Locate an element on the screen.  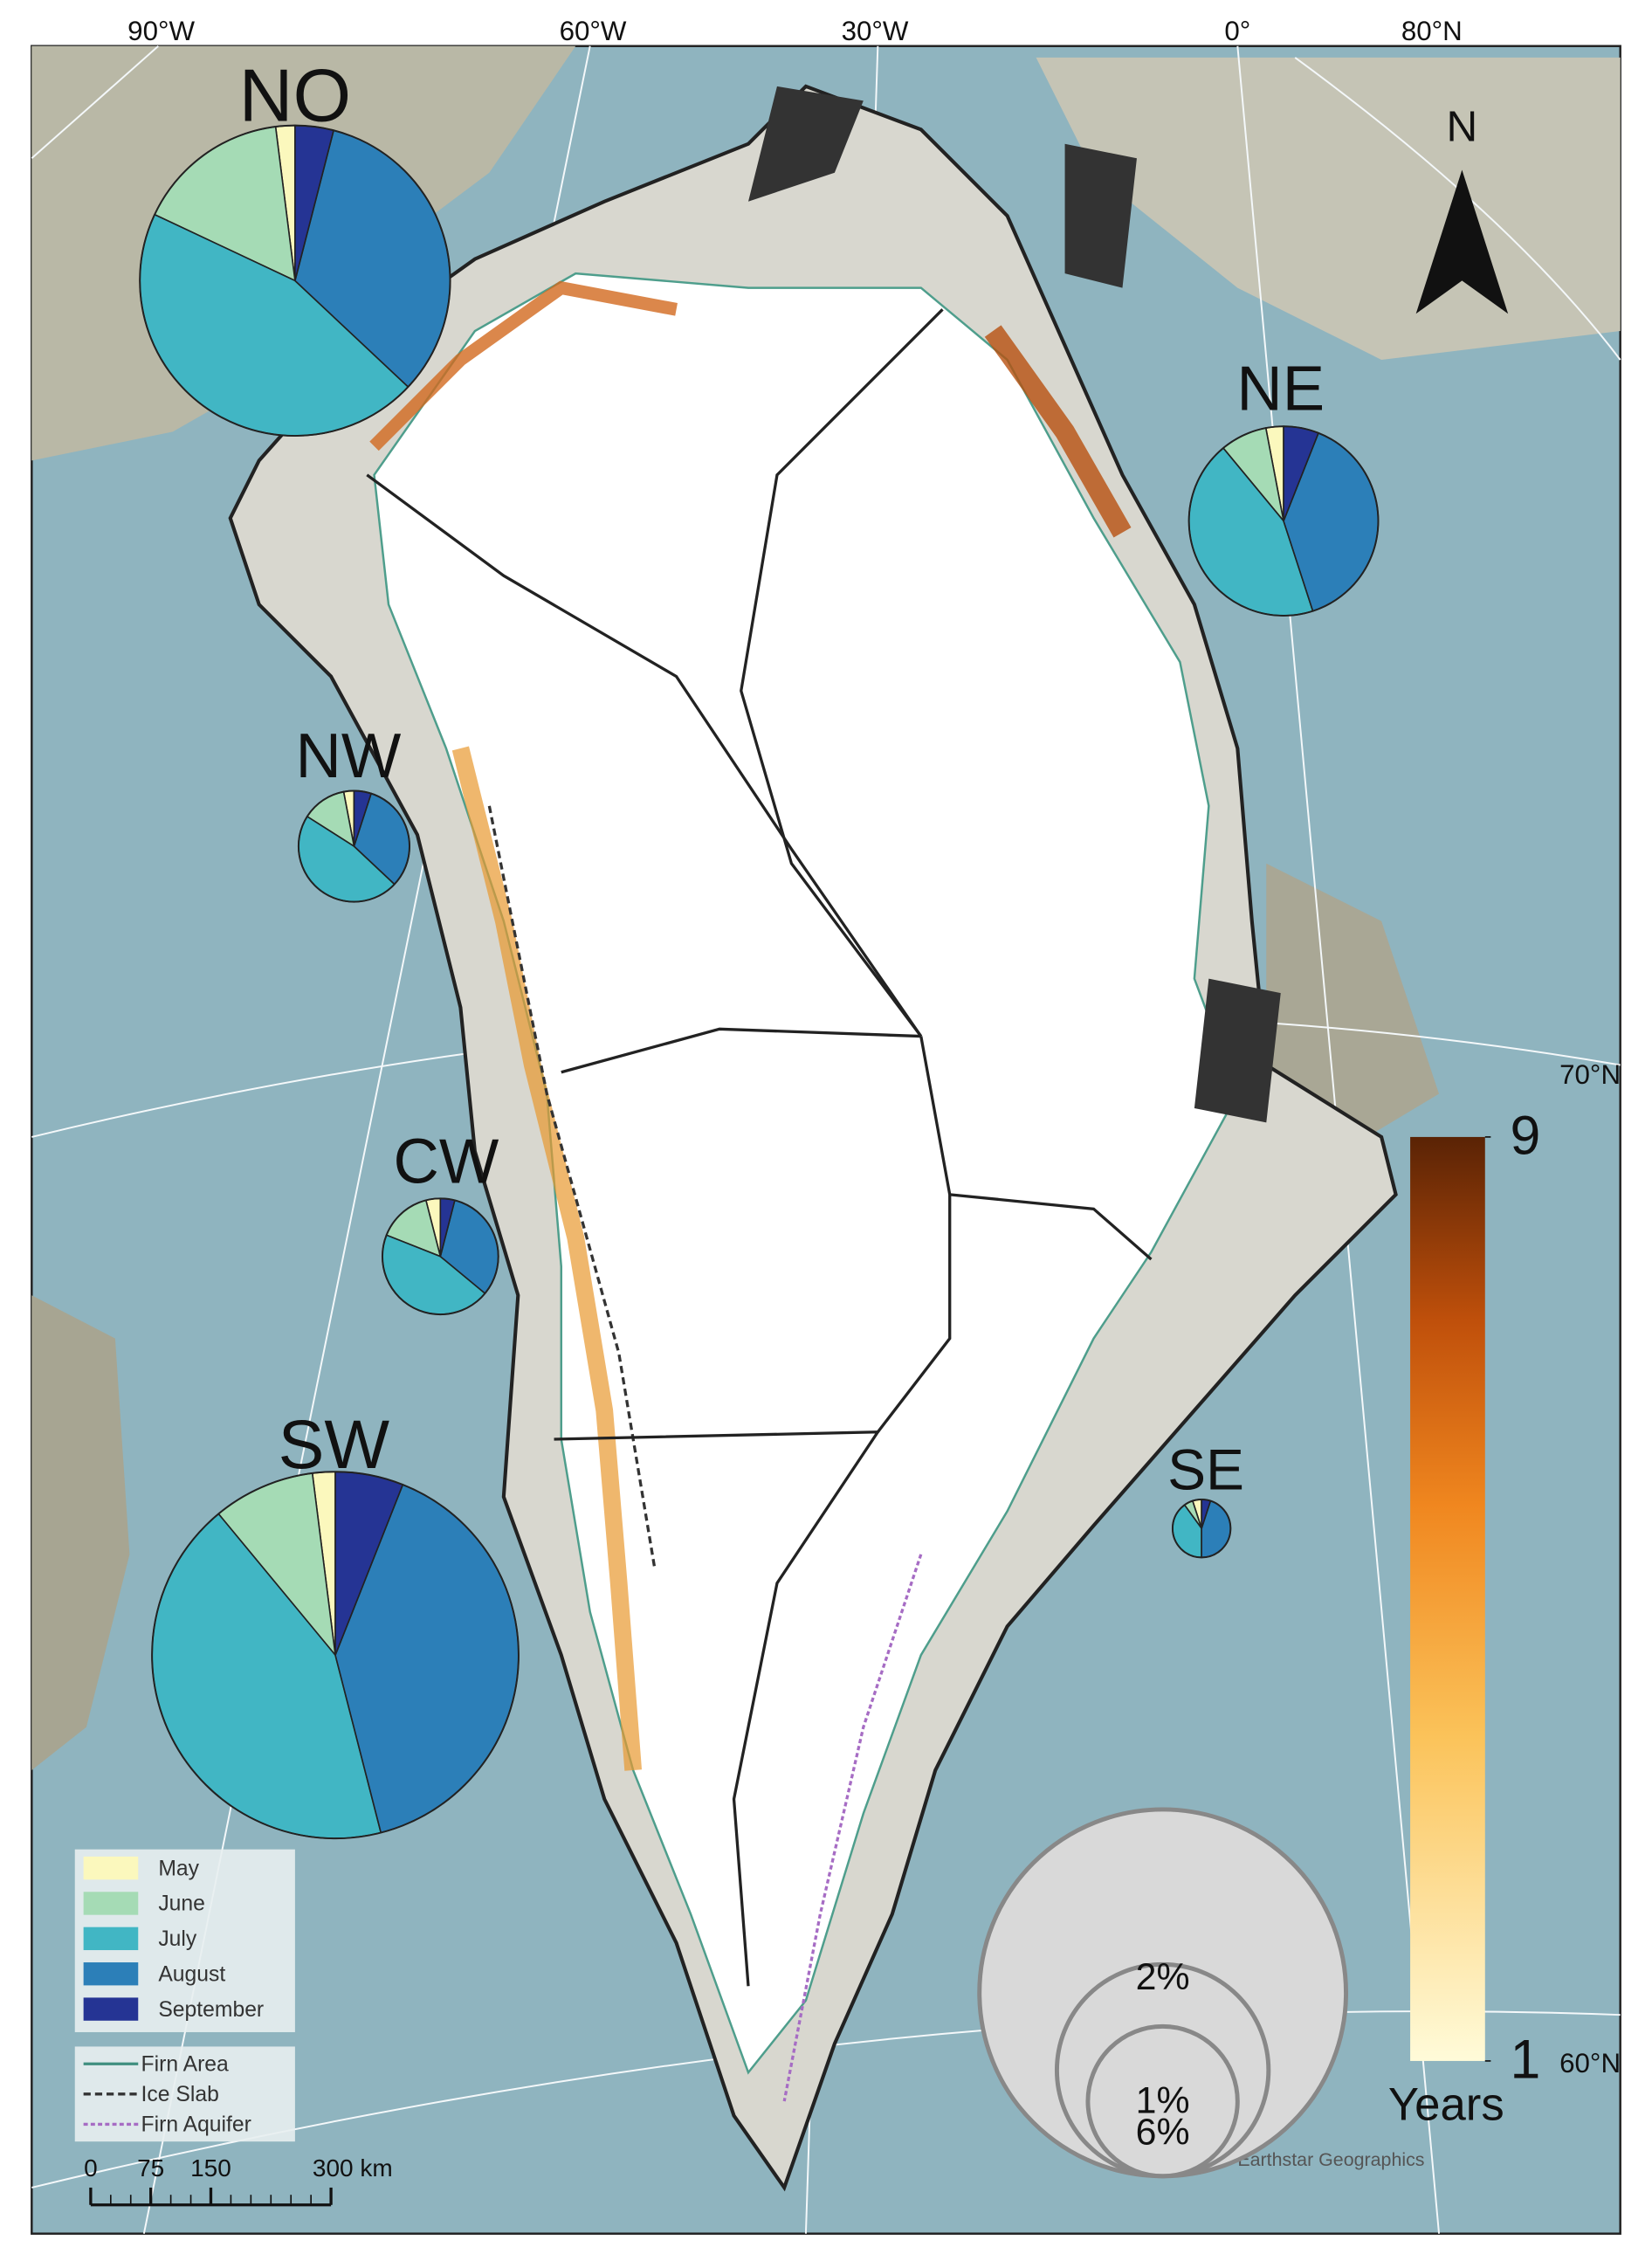
colorbar-tick-label: 1 is located at coordinates (1526, 2061).